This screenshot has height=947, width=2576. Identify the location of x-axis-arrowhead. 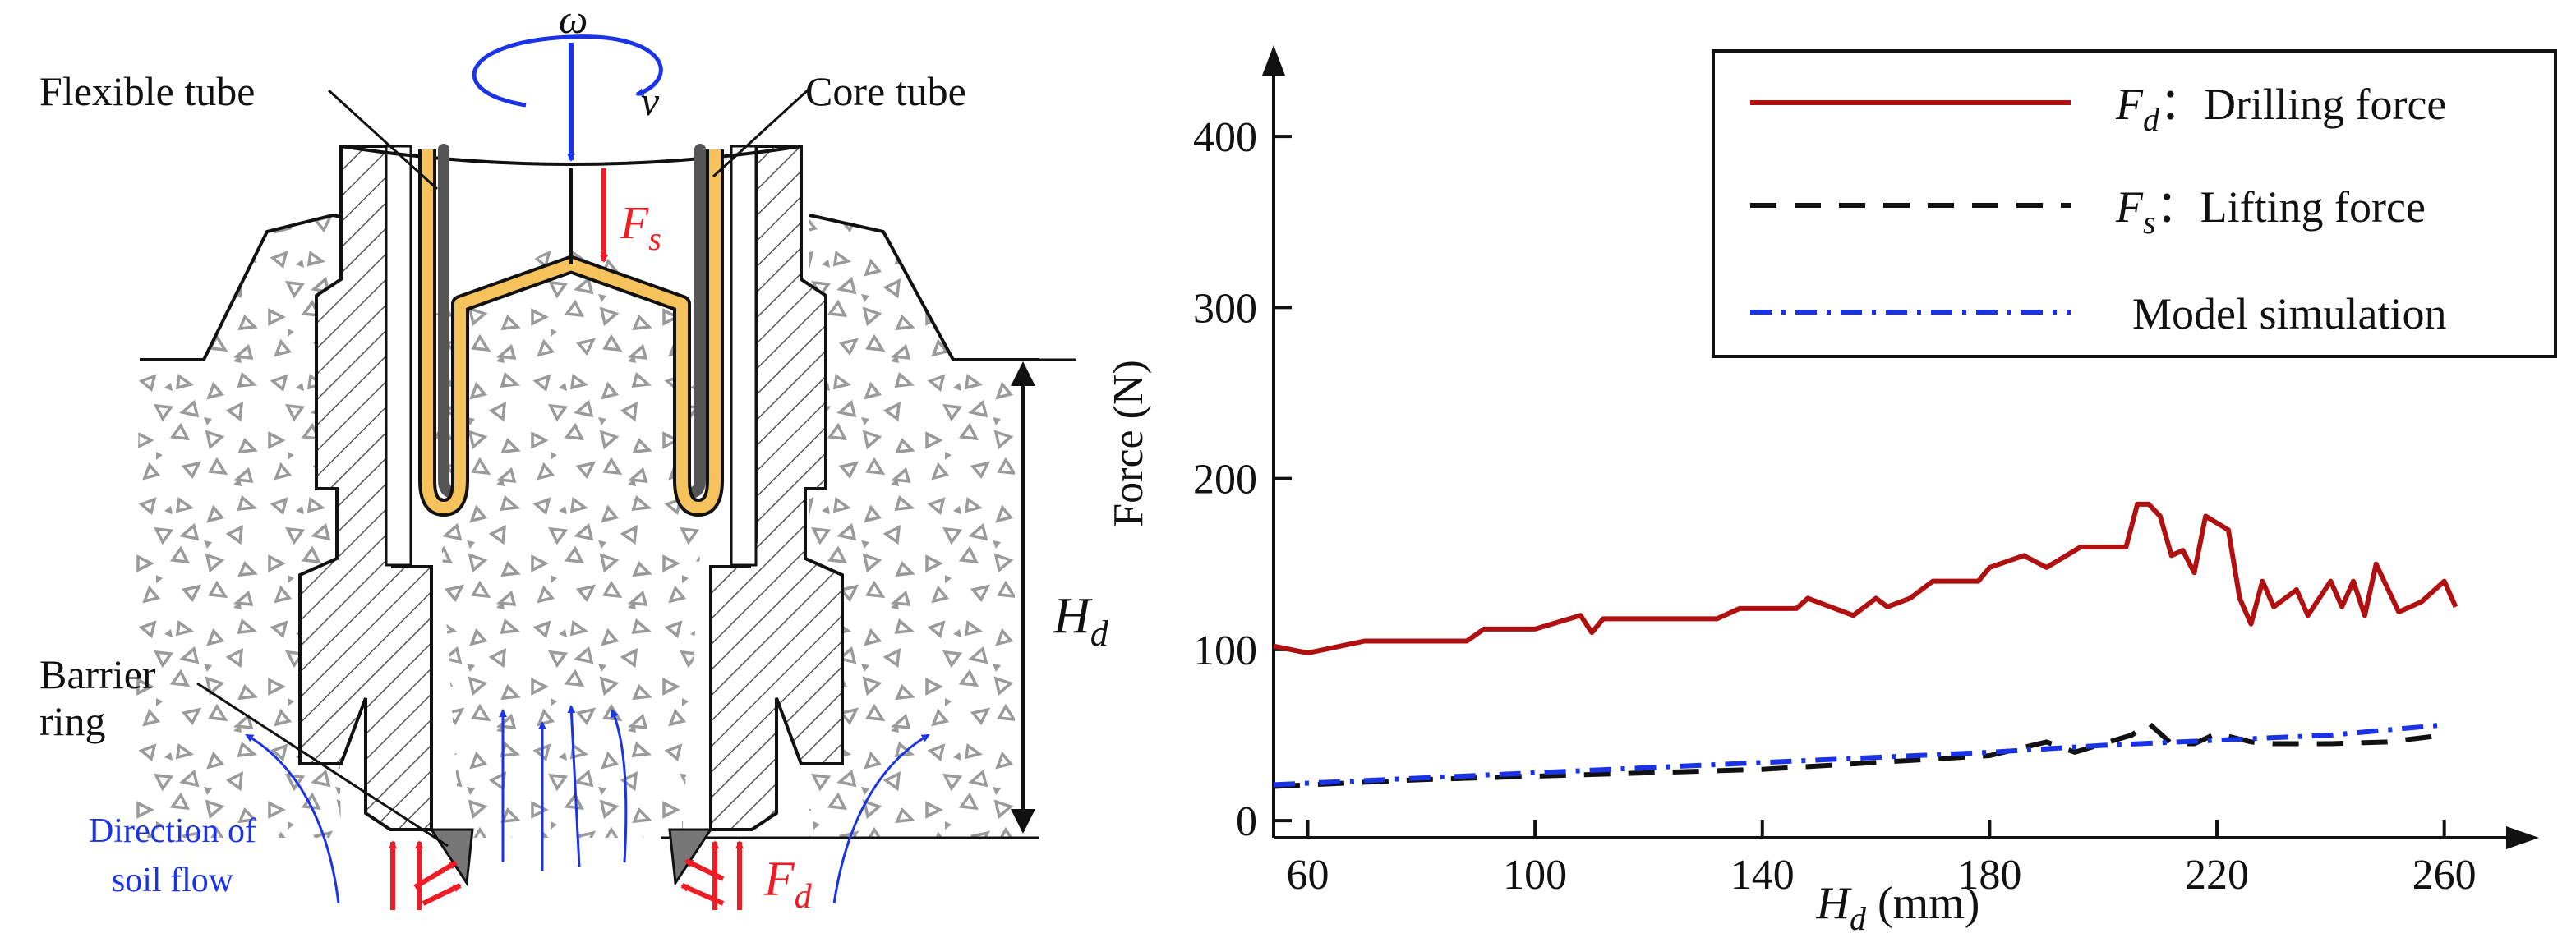
(2522, 838).